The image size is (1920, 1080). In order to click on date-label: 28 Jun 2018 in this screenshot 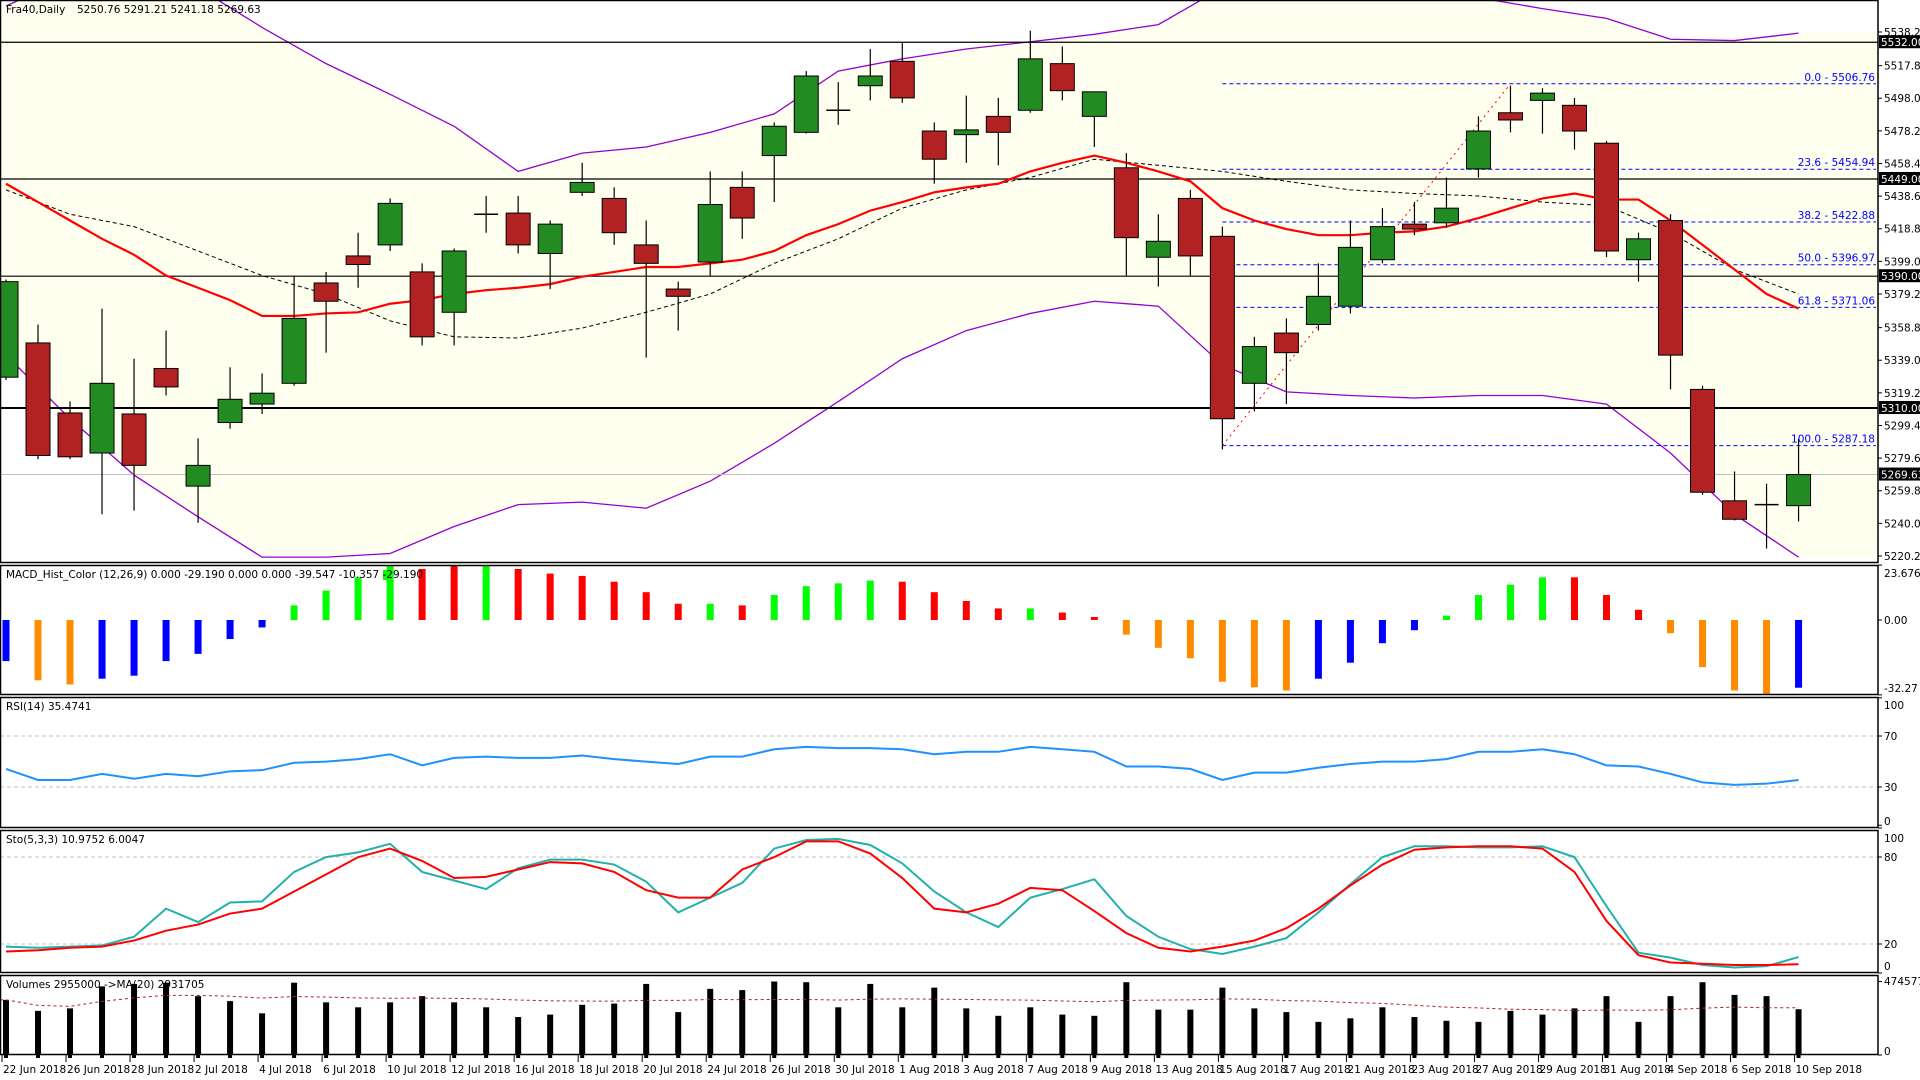, I will do `click(162, 1070)`.